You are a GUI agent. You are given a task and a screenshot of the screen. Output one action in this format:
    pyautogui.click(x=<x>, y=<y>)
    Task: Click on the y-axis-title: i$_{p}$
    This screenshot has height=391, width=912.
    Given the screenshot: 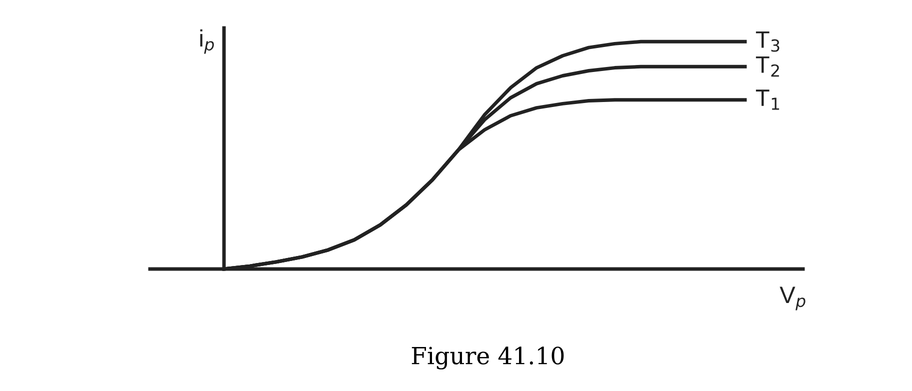 What is the action you would take?
    pyautogui.click(x=207, y=41)
    